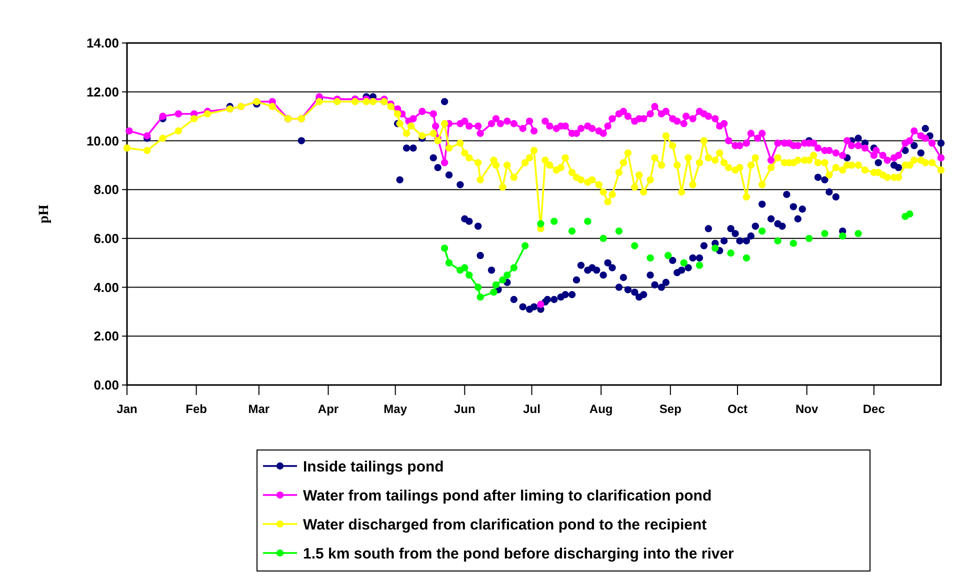  Describe the element at coordinates (196, 409) in the screenshot. I see `x-tick-label: Feb` at that location.